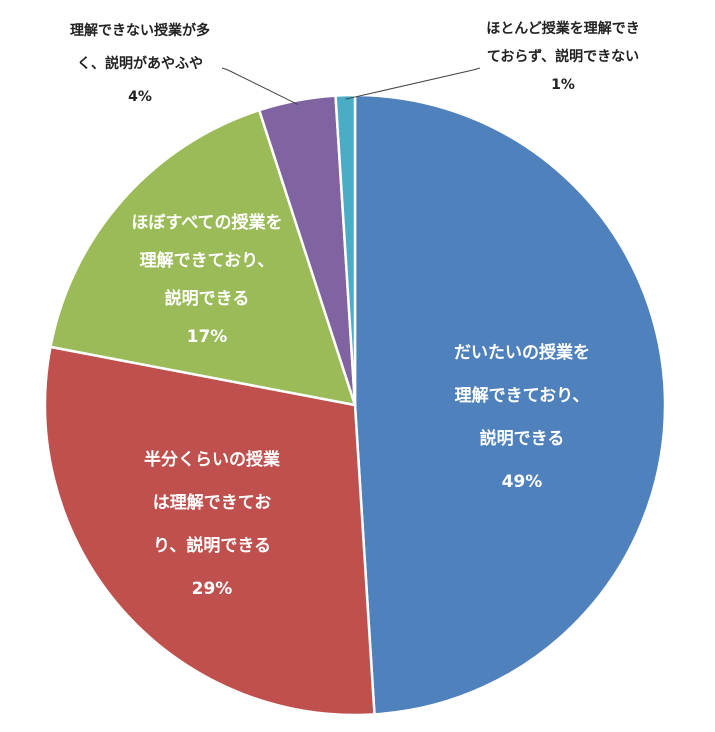  Describe the element at coordinates (207, 260) in the screenshot. I see `label-line-hobo-1: 理解できており、` at that location.